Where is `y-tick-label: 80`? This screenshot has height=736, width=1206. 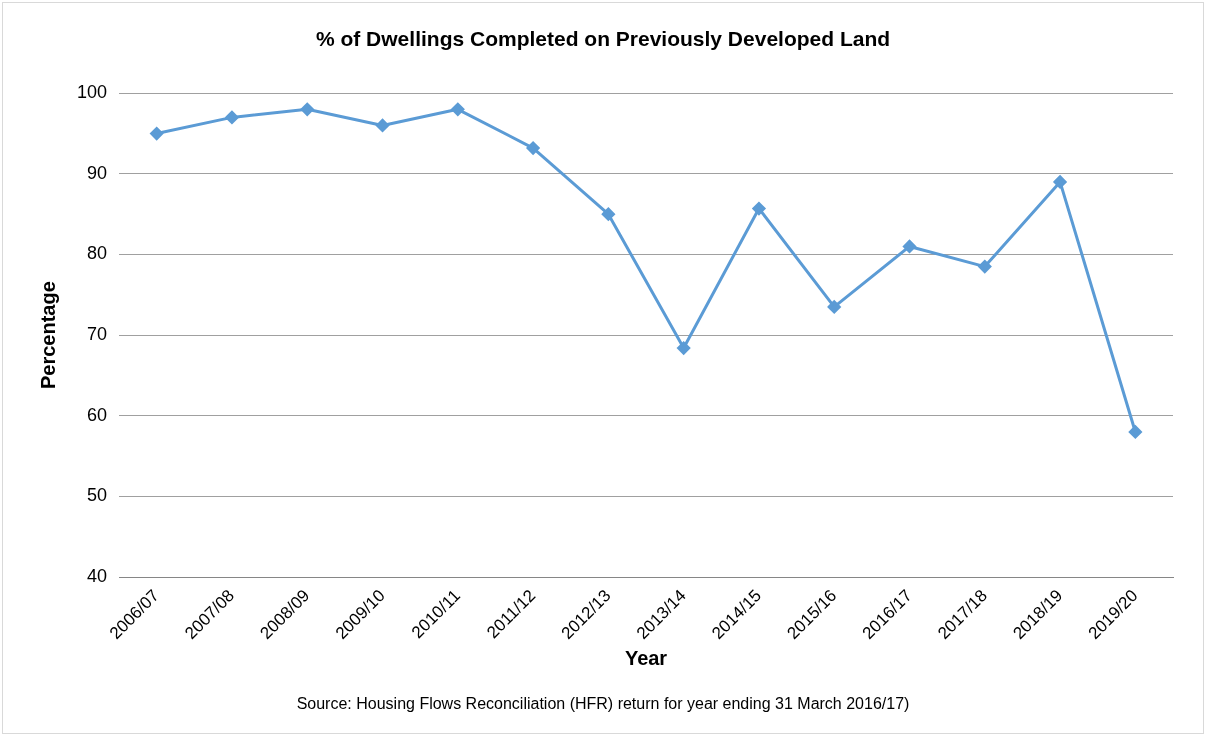
y-tick-label: 80 is located at coordinates (97, 253).